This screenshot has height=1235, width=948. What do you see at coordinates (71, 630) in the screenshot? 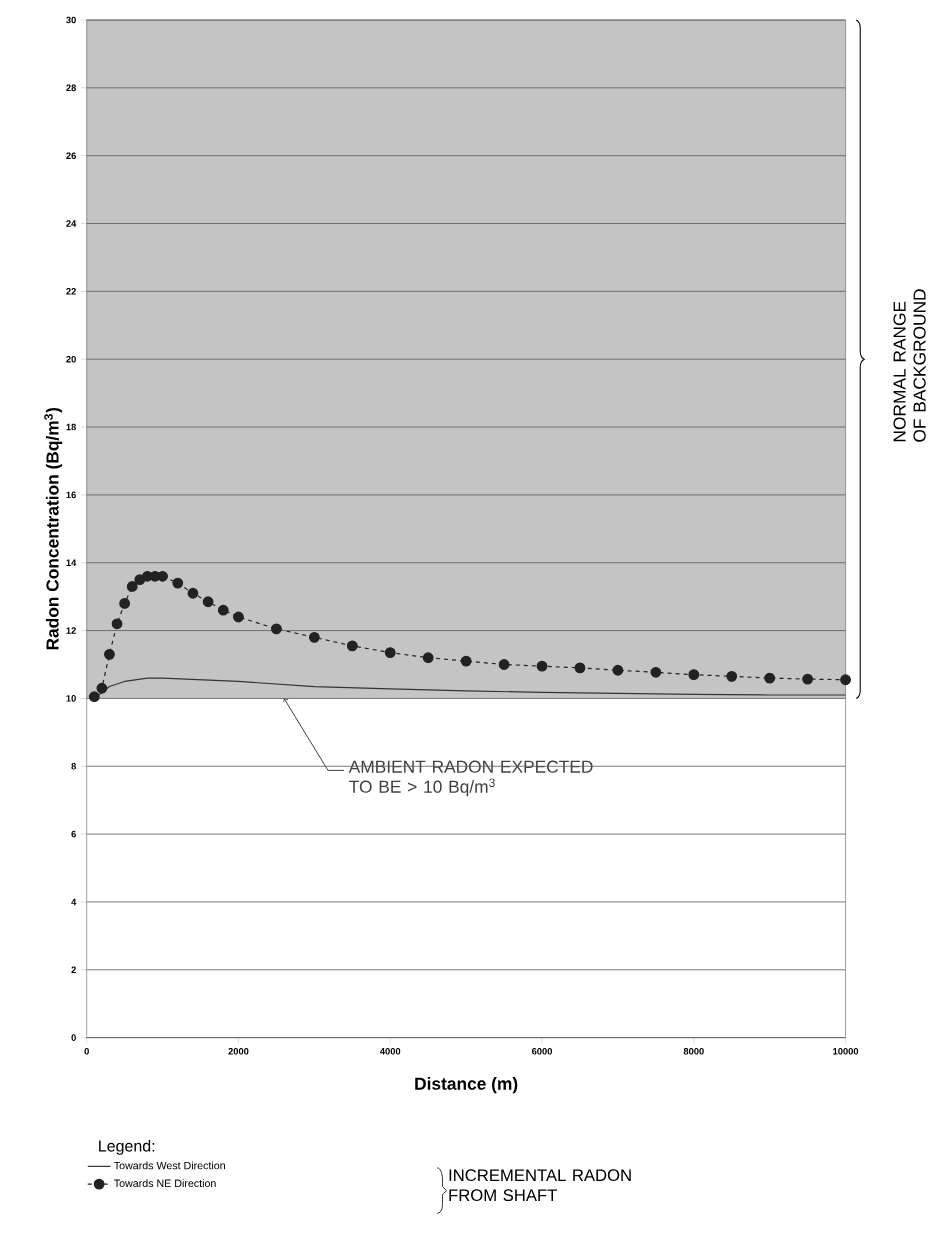
I see `y-tick-label: 12` at bounding box center [71, 630].